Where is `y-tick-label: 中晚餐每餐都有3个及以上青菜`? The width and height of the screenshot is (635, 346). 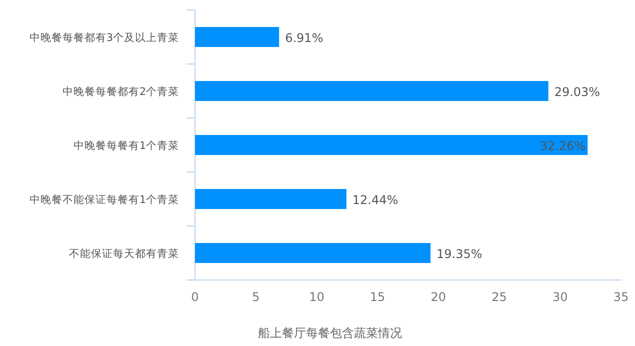
y-tick-label: 中晚餐每餐都有3个及以上青菜 is located at coordinates (104, 37).